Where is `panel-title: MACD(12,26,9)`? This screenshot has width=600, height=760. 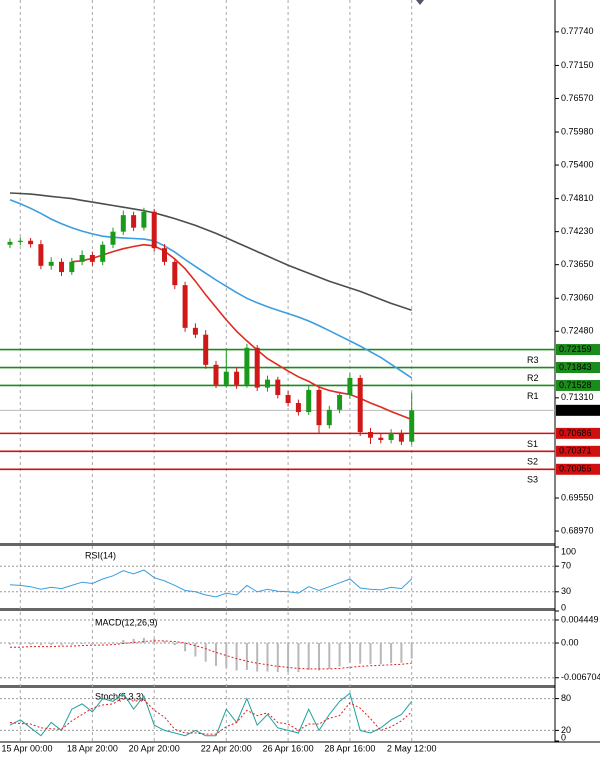
panel-title: MACD(12,26,9) is located at coordinates (126, 622).